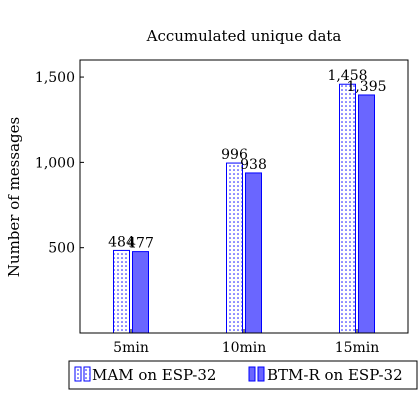 The image size is (420, 420). I want to click on legend: MAM on ESP-32 BTM-R on ESP-32, so click(243, 375).